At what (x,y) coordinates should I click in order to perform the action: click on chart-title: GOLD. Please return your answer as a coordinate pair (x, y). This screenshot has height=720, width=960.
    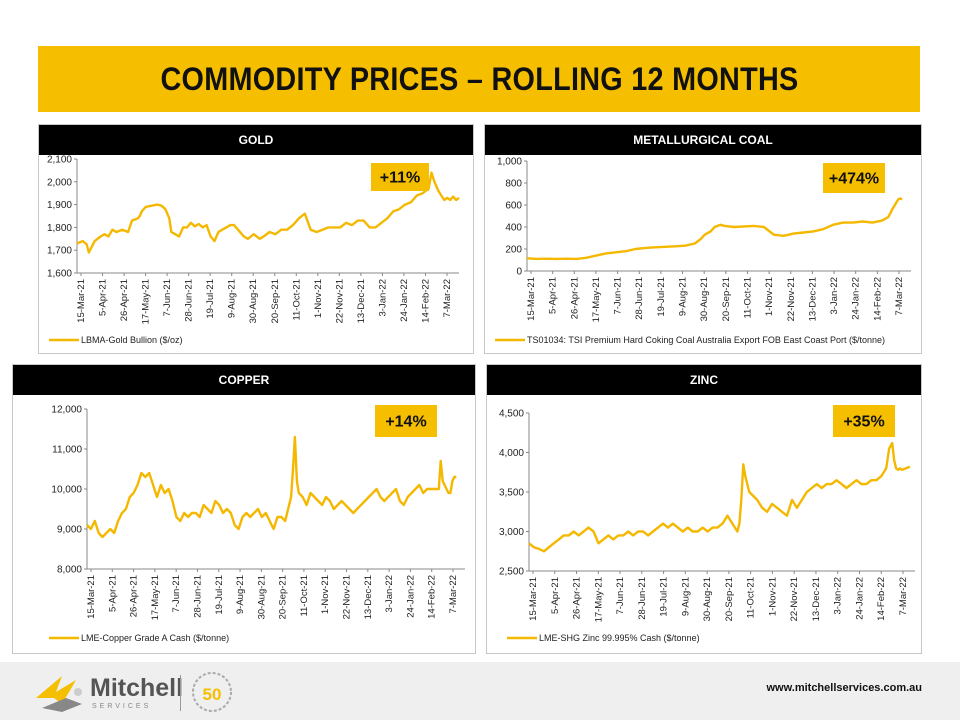
    Looking at the image, I should click on (256, 140).